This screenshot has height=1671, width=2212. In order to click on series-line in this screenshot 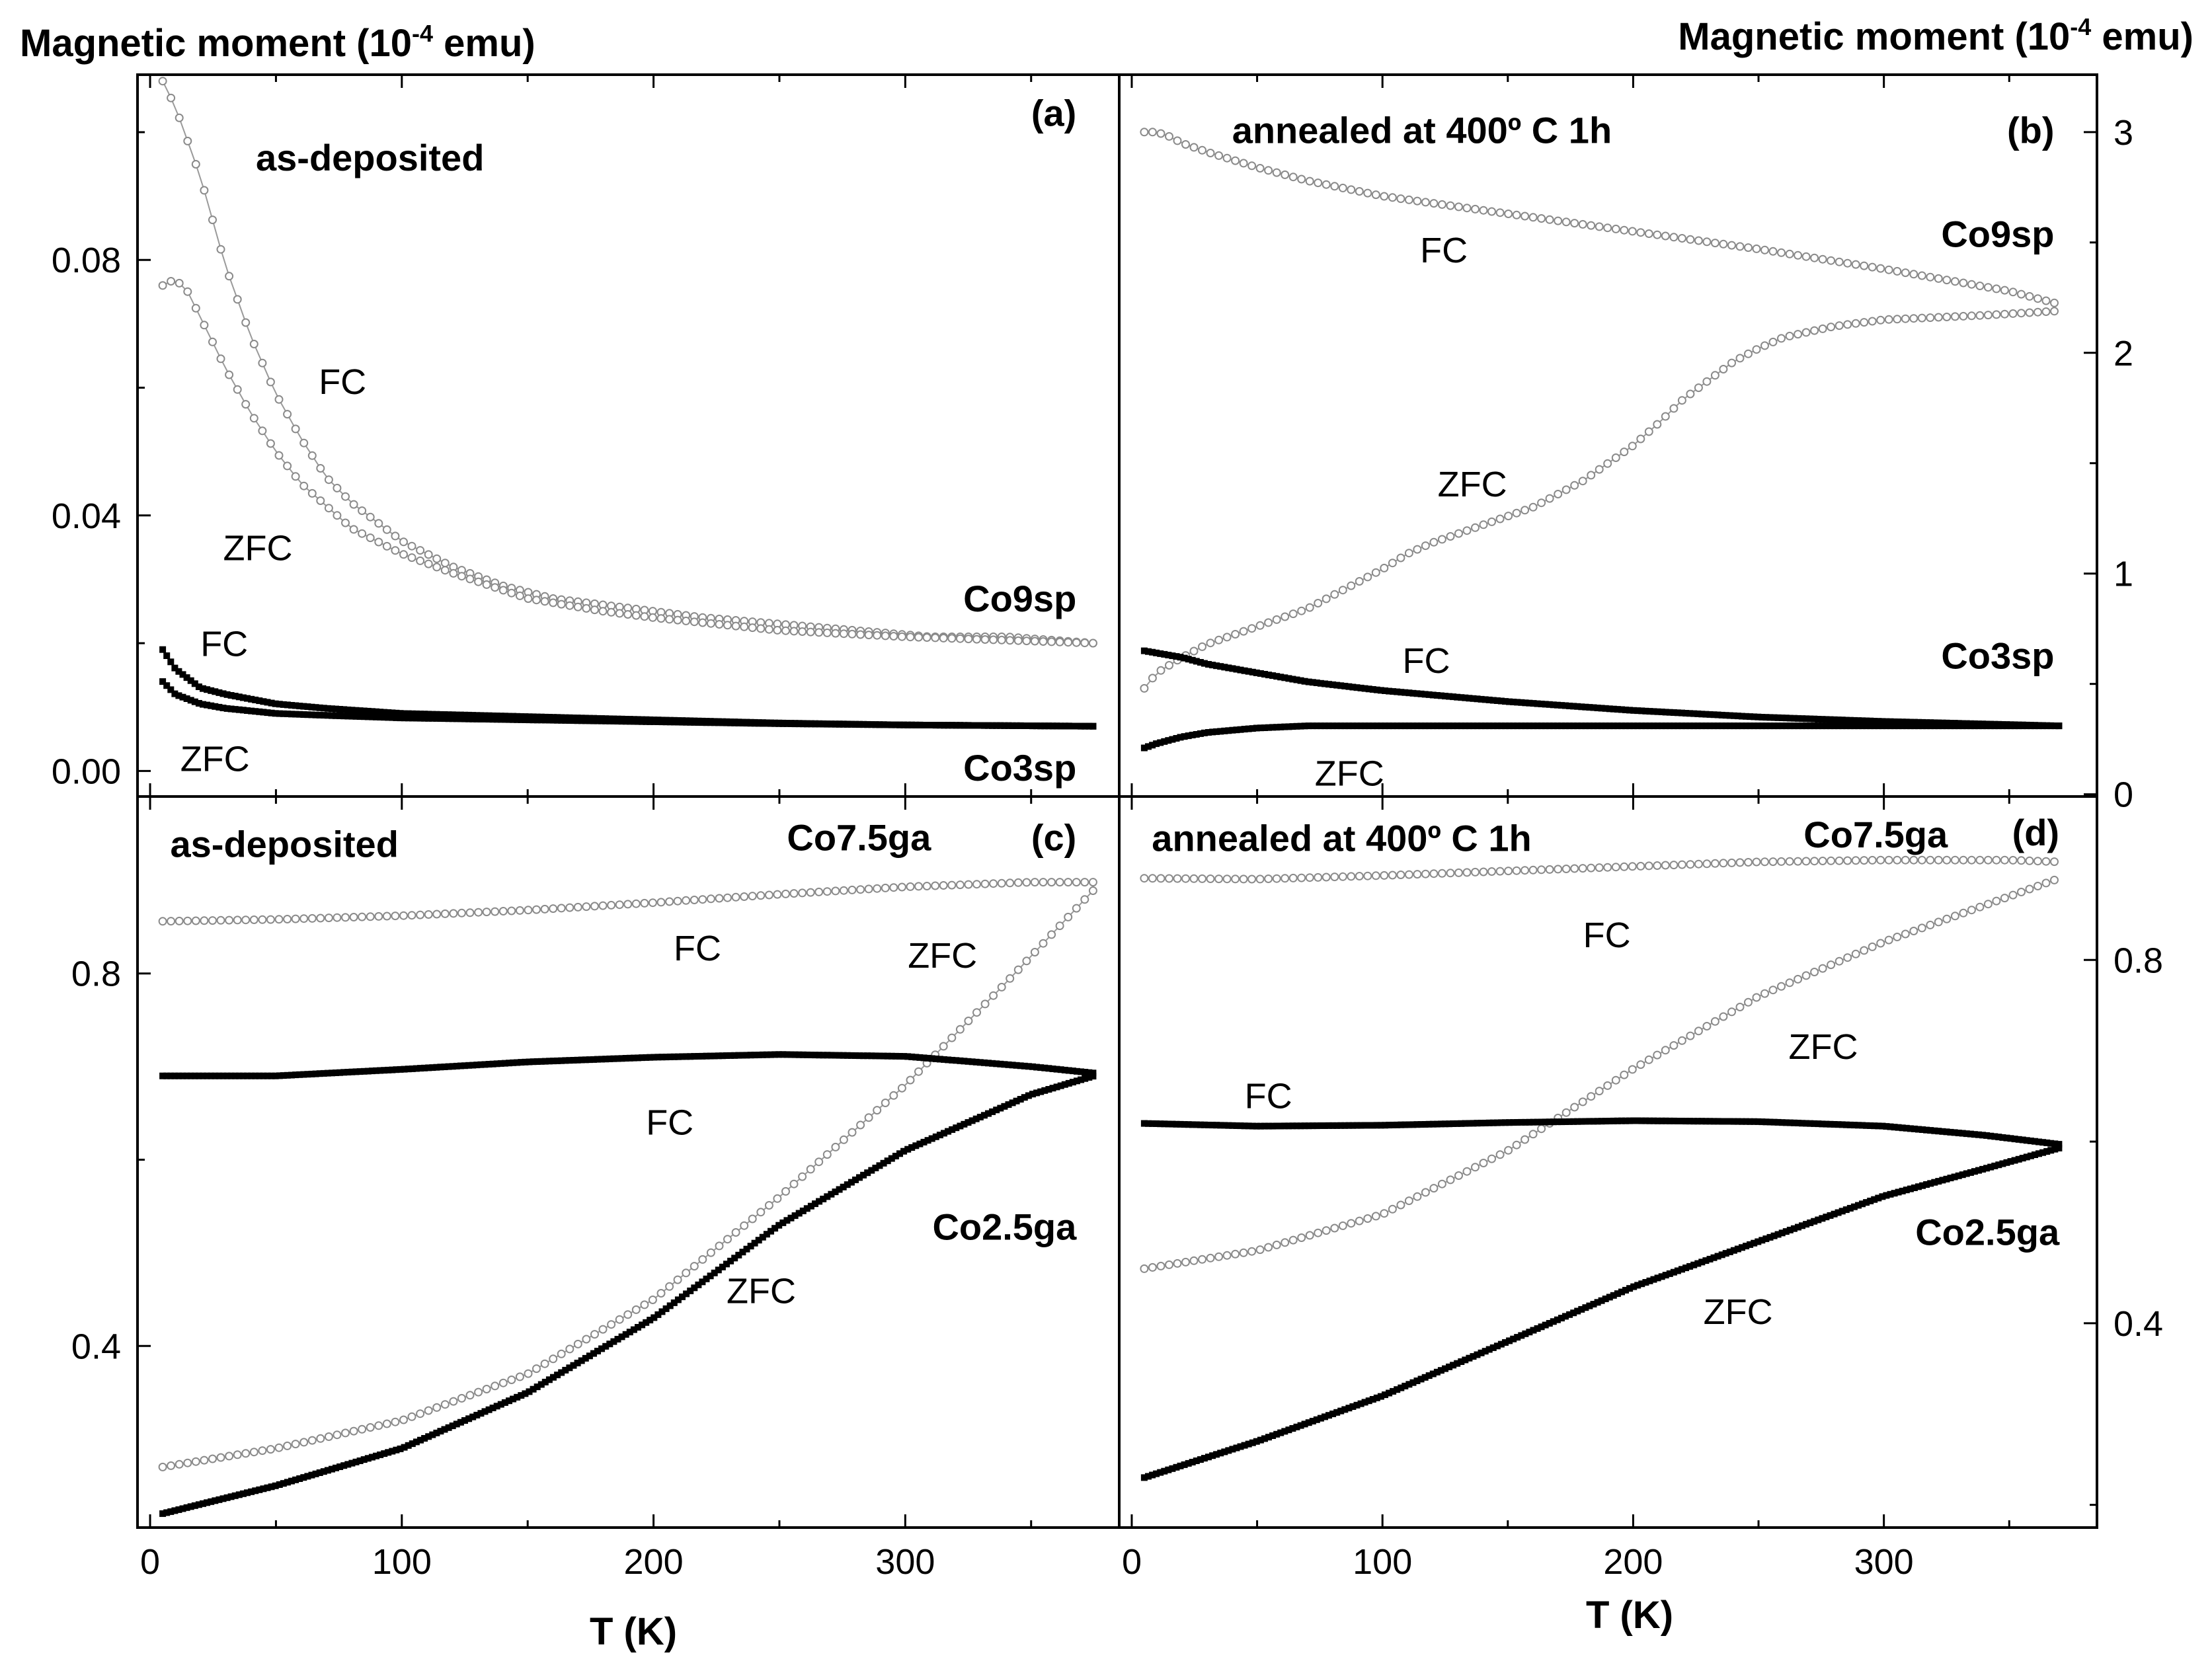, I will do `click(1599, 217)`.